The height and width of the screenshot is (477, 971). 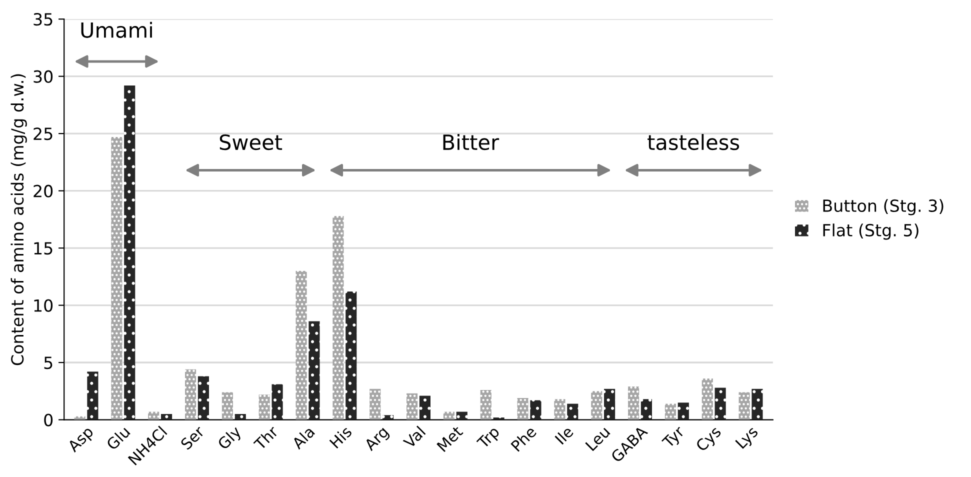 I want to click on legend-label: Button (Stg. 3), so click(x=883, y=207).